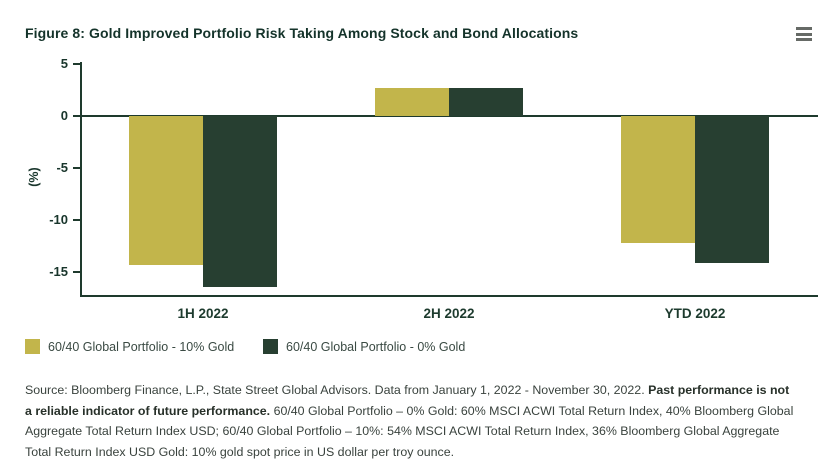  I want to click on x-tick-label: YTD 2022, so click(695, 313).